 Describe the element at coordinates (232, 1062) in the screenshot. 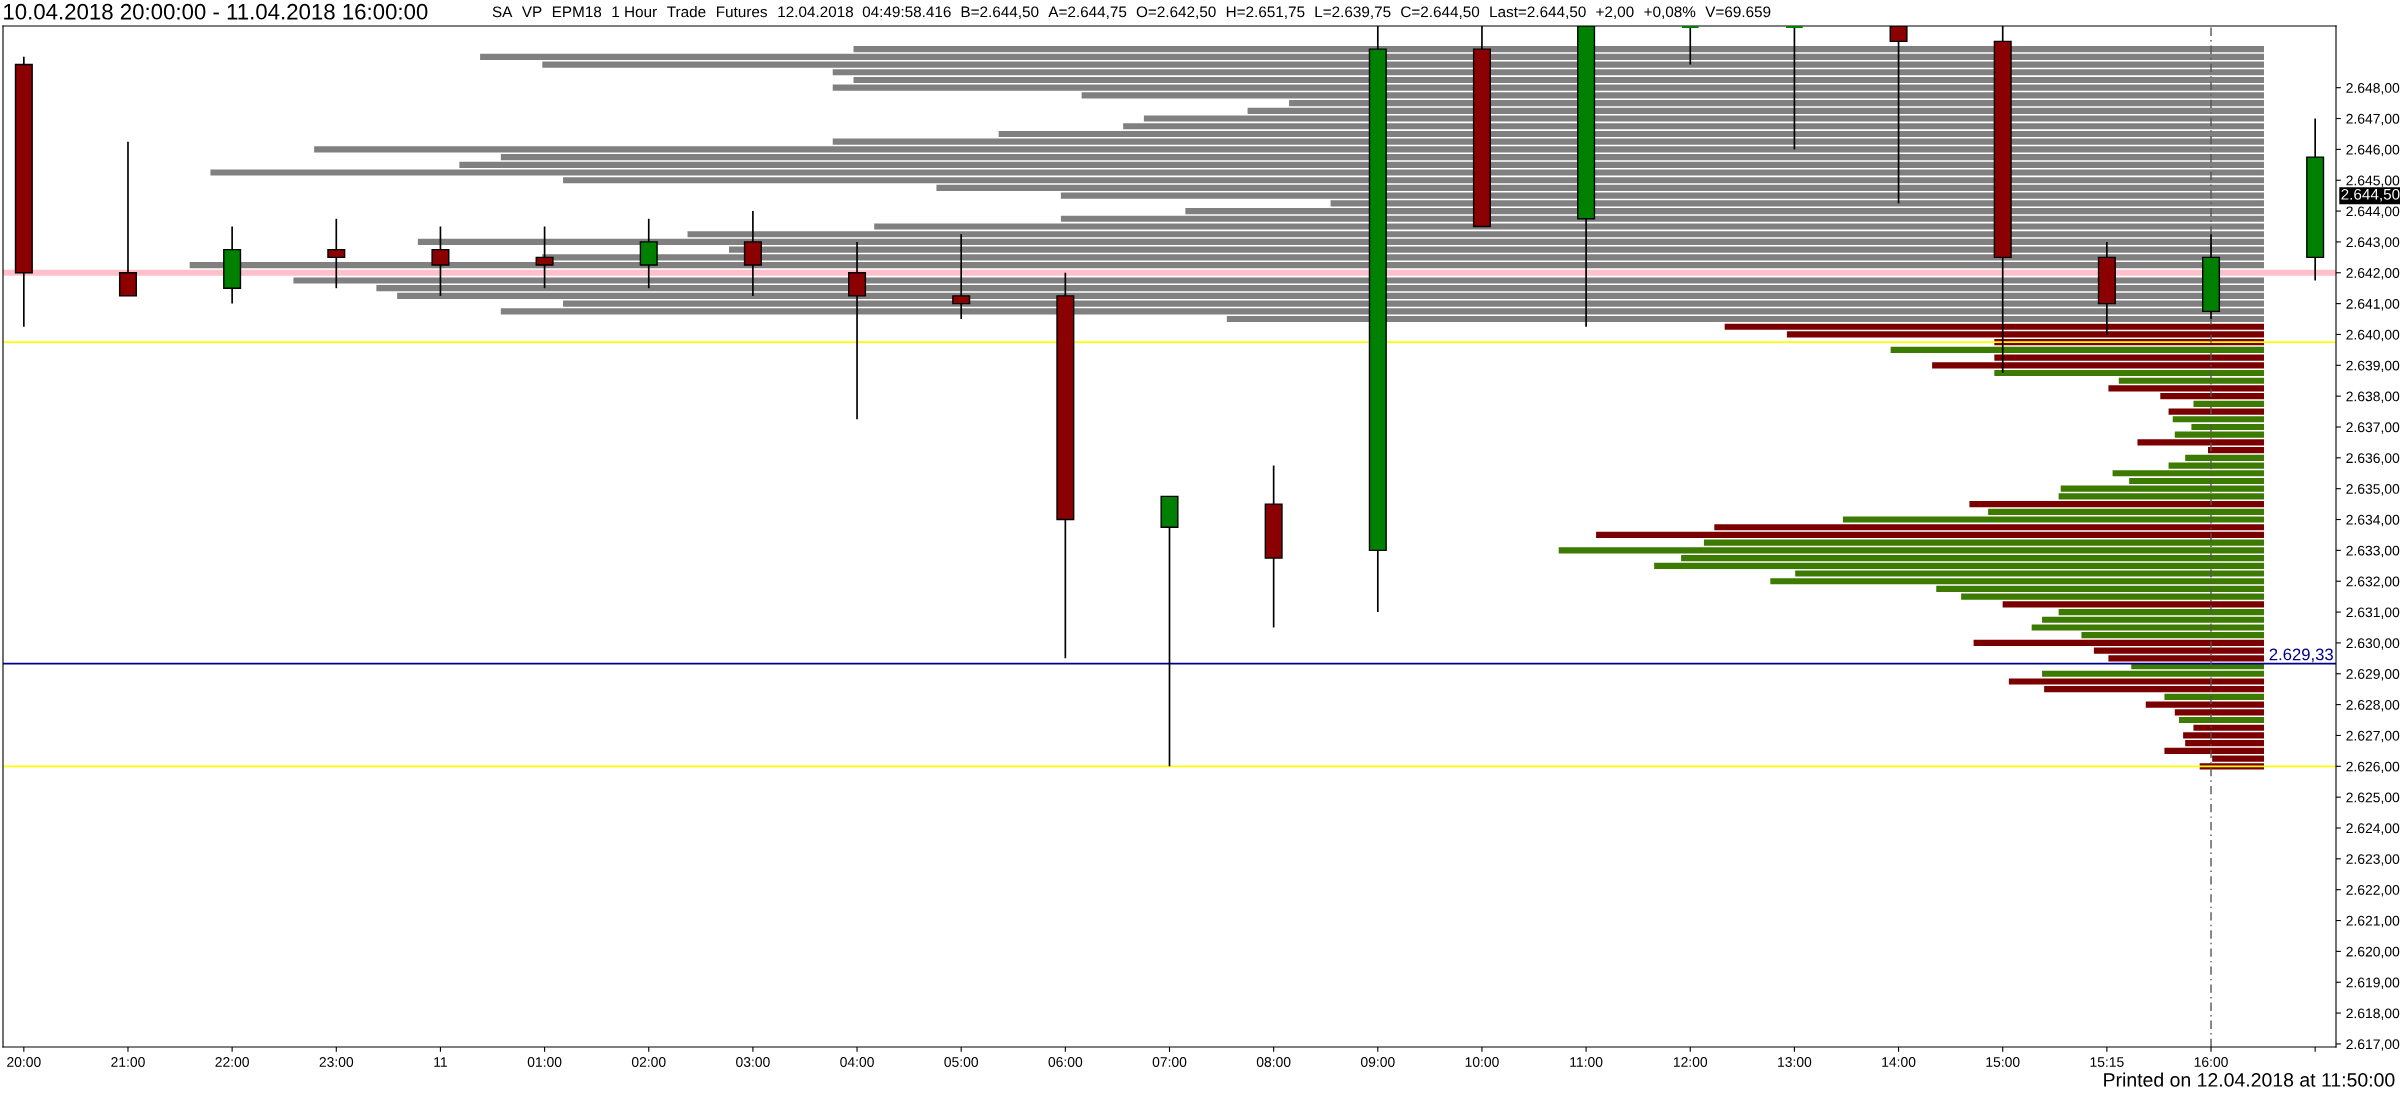

I see `x-tick-label: 22:00` at that location.